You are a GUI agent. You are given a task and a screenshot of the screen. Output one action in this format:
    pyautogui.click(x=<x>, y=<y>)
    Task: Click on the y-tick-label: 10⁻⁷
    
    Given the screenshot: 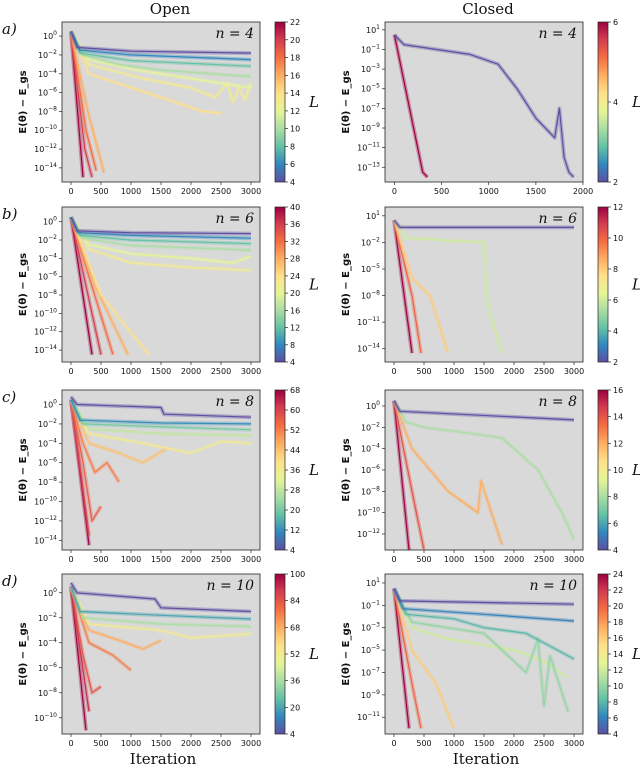 What is the action you would take?
    pyautogui.click(x=370, y=671)
    